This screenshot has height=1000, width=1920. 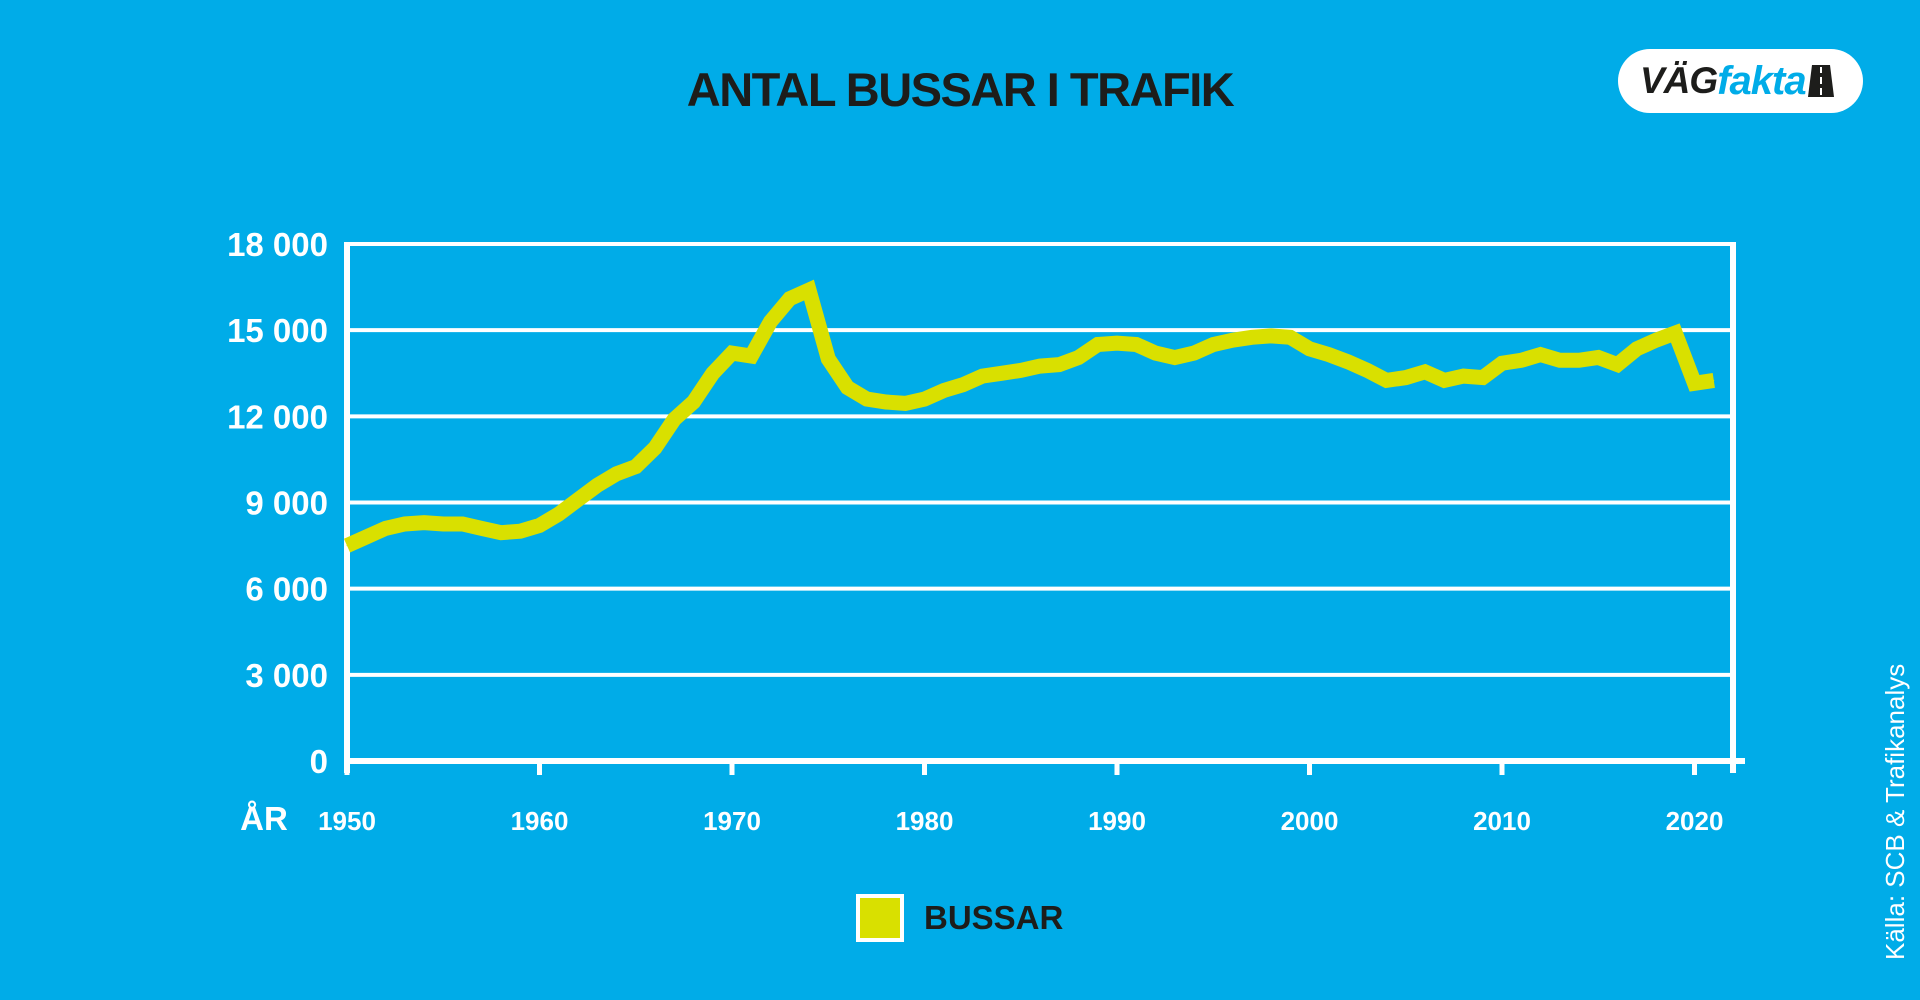 What do you see at coordinates (925, 821) in the screenshot?
I see `x-tick-label: 1980` at bounding box center [925, 821].